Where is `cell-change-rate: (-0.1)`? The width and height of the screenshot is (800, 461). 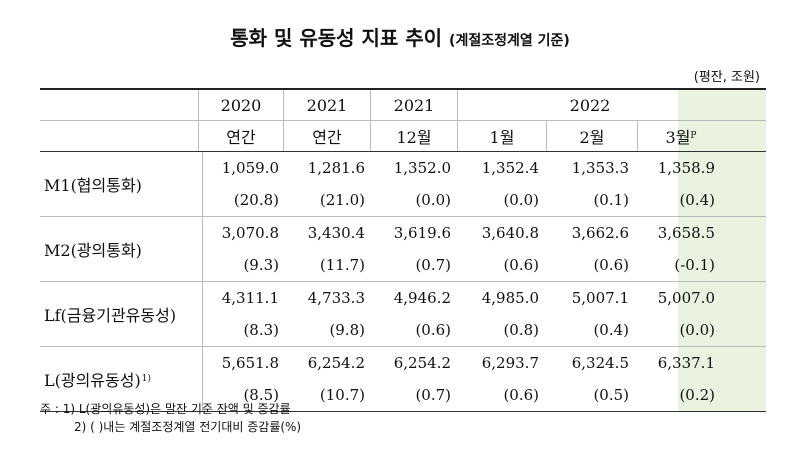
cell-change-rate: (-0.1) is located at coordinates (694, 265).